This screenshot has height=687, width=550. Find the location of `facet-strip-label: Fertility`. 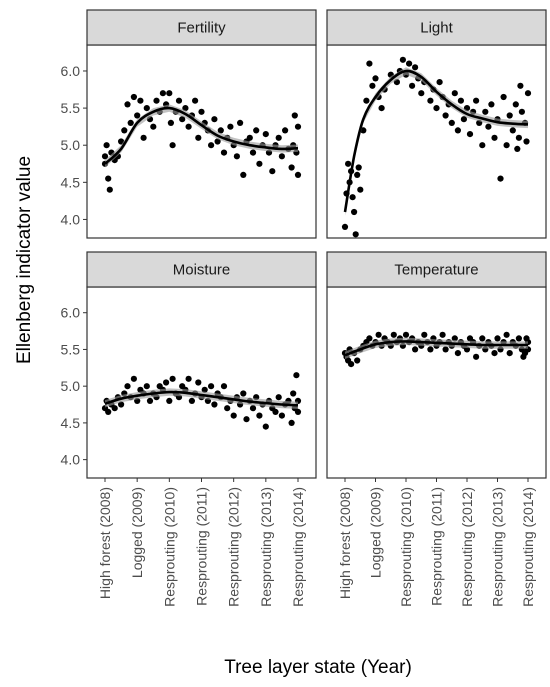

facet-strip-label: Fertility is located at coordinates (201, 28).